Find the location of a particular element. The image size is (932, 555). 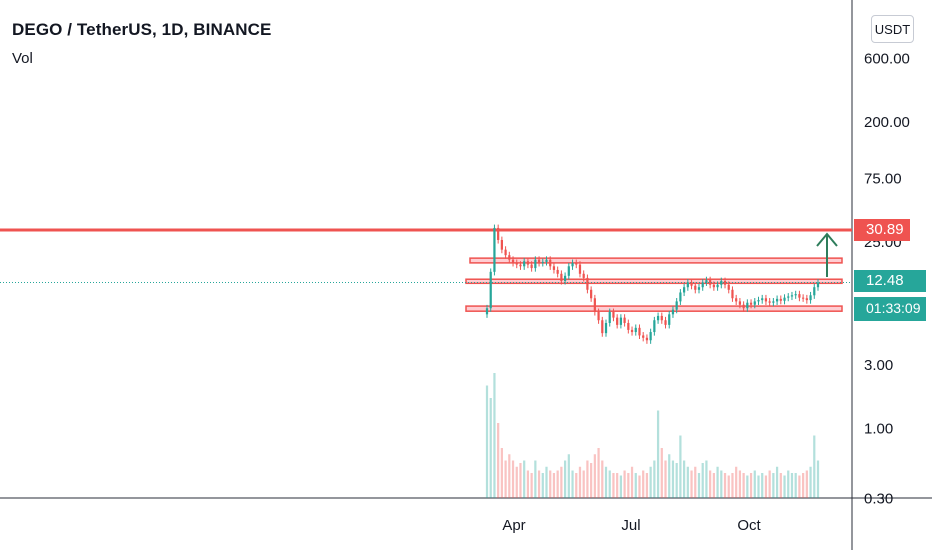

currency-button: USDT is located at coordinates (892, 29).